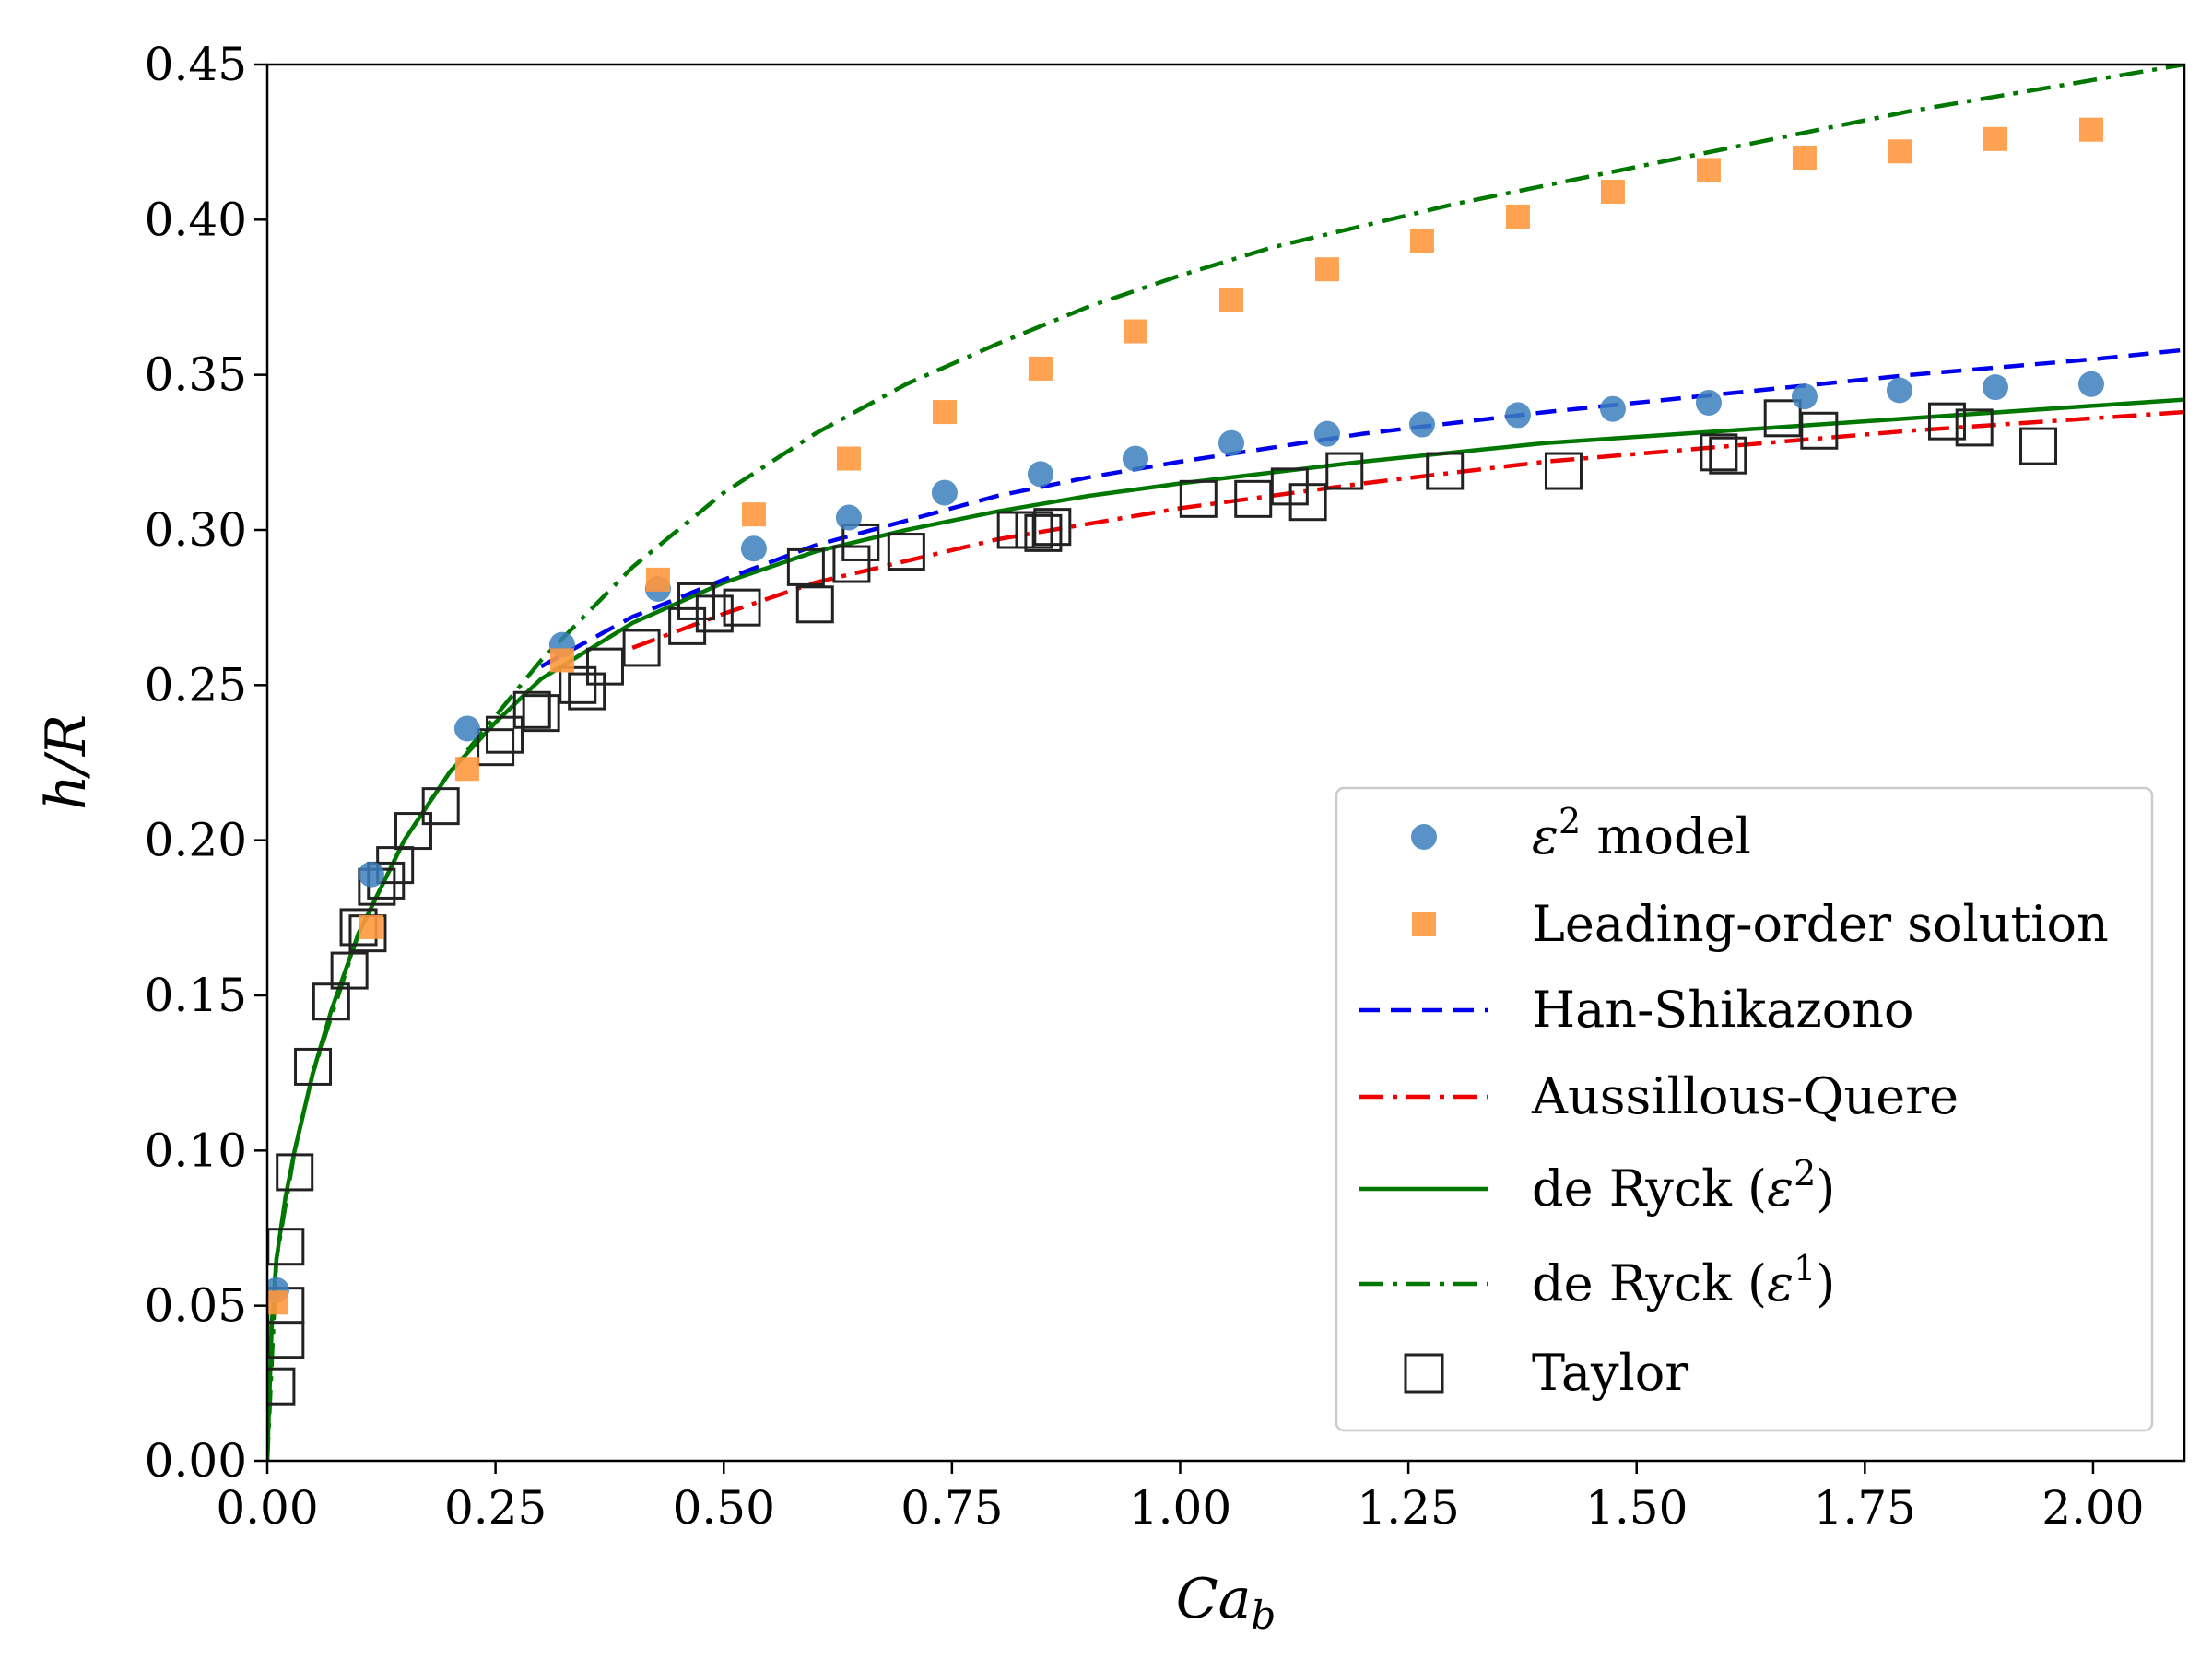 The image size is (2212, 1659). I want to click on y-tick-label: 0.05, so click(196, 1306).